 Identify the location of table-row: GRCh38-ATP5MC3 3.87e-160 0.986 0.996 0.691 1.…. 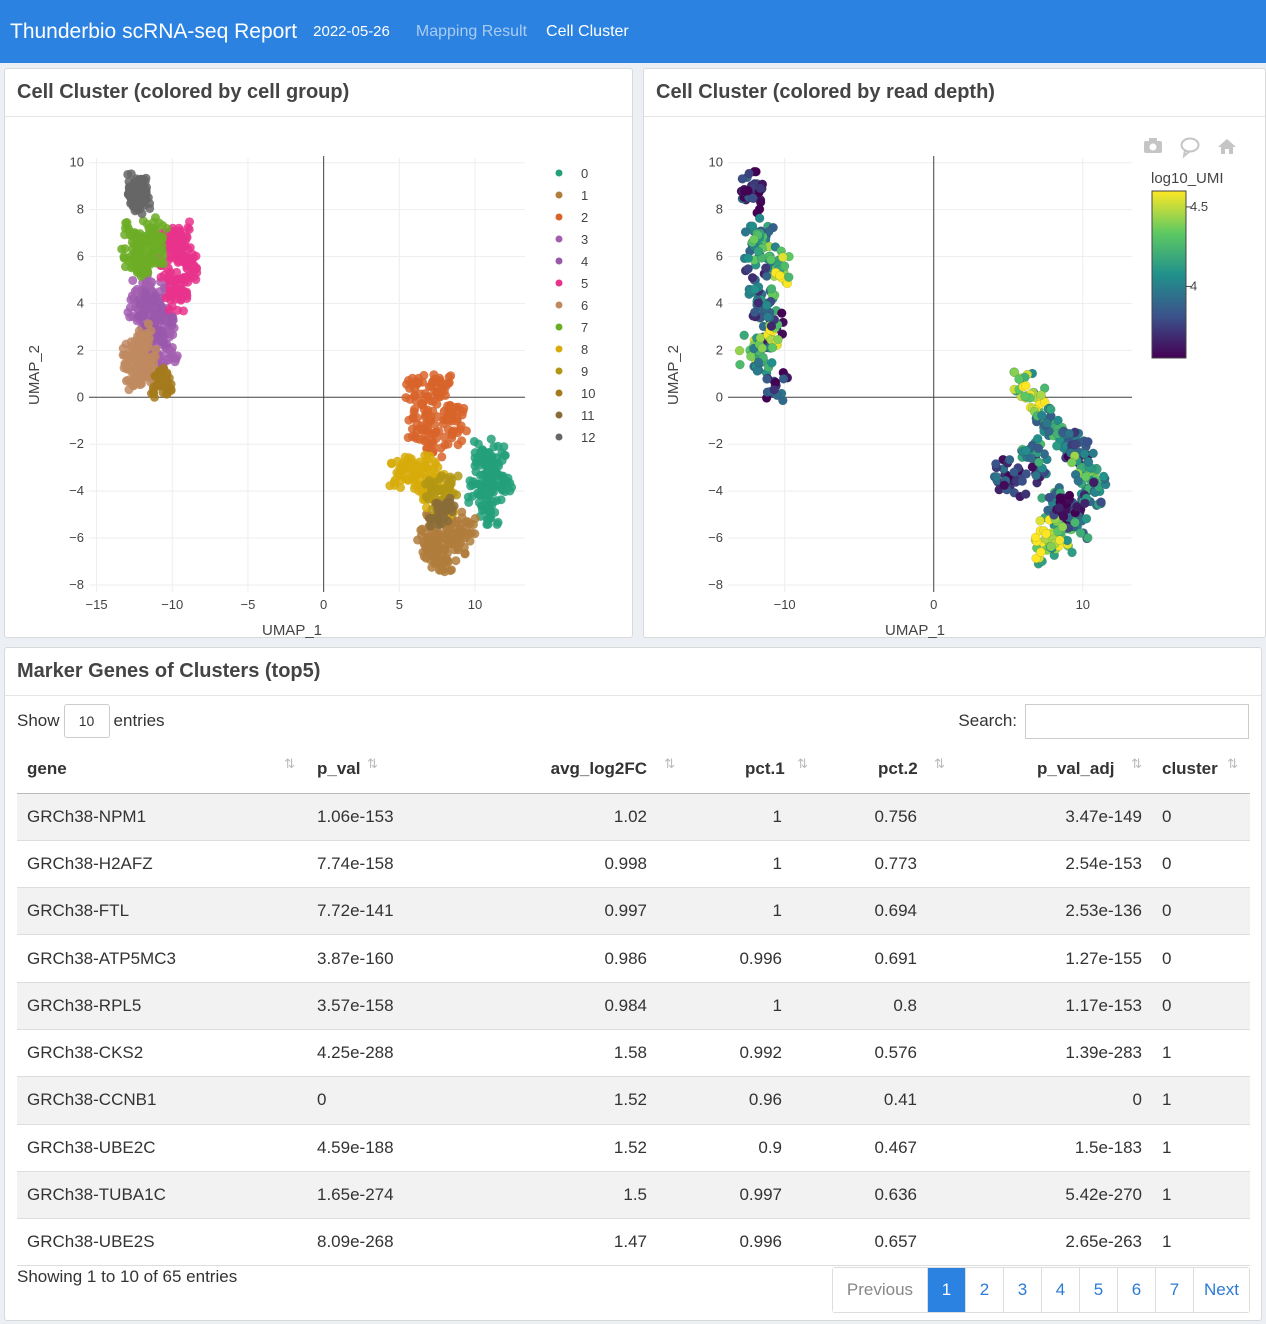
(633, 958).